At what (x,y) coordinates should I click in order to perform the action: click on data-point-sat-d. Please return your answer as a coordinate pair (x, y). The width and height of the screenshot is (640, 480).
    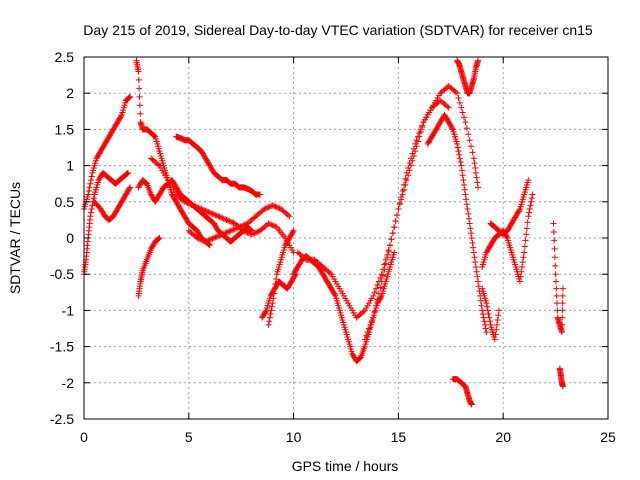
    Looking at the image, I should click on (139, 96).